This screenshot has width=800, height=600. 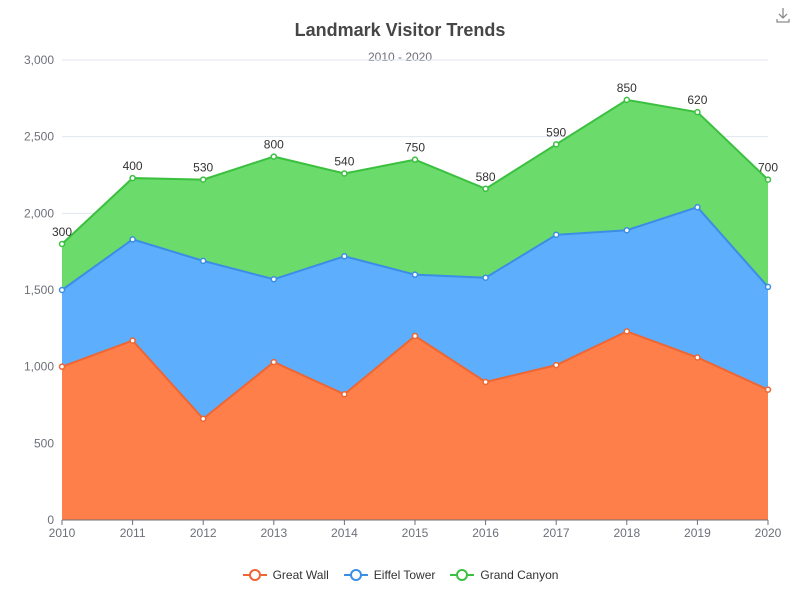 I want to click on data-label-grand-canyon: 530, so click(x=203, y=168).